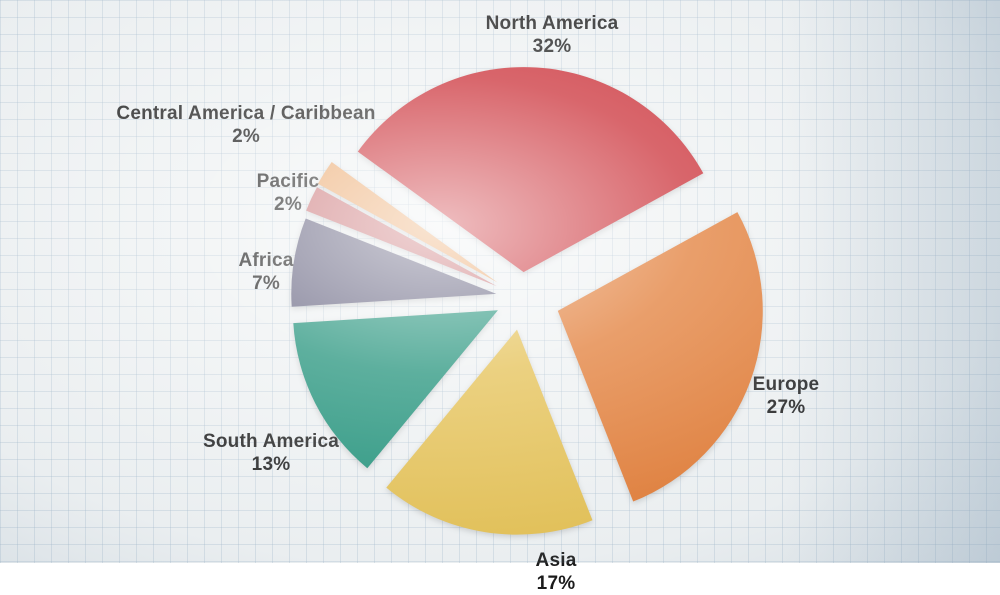  I want to click on label-name: Central America / Caribbean, so click(246, 113).